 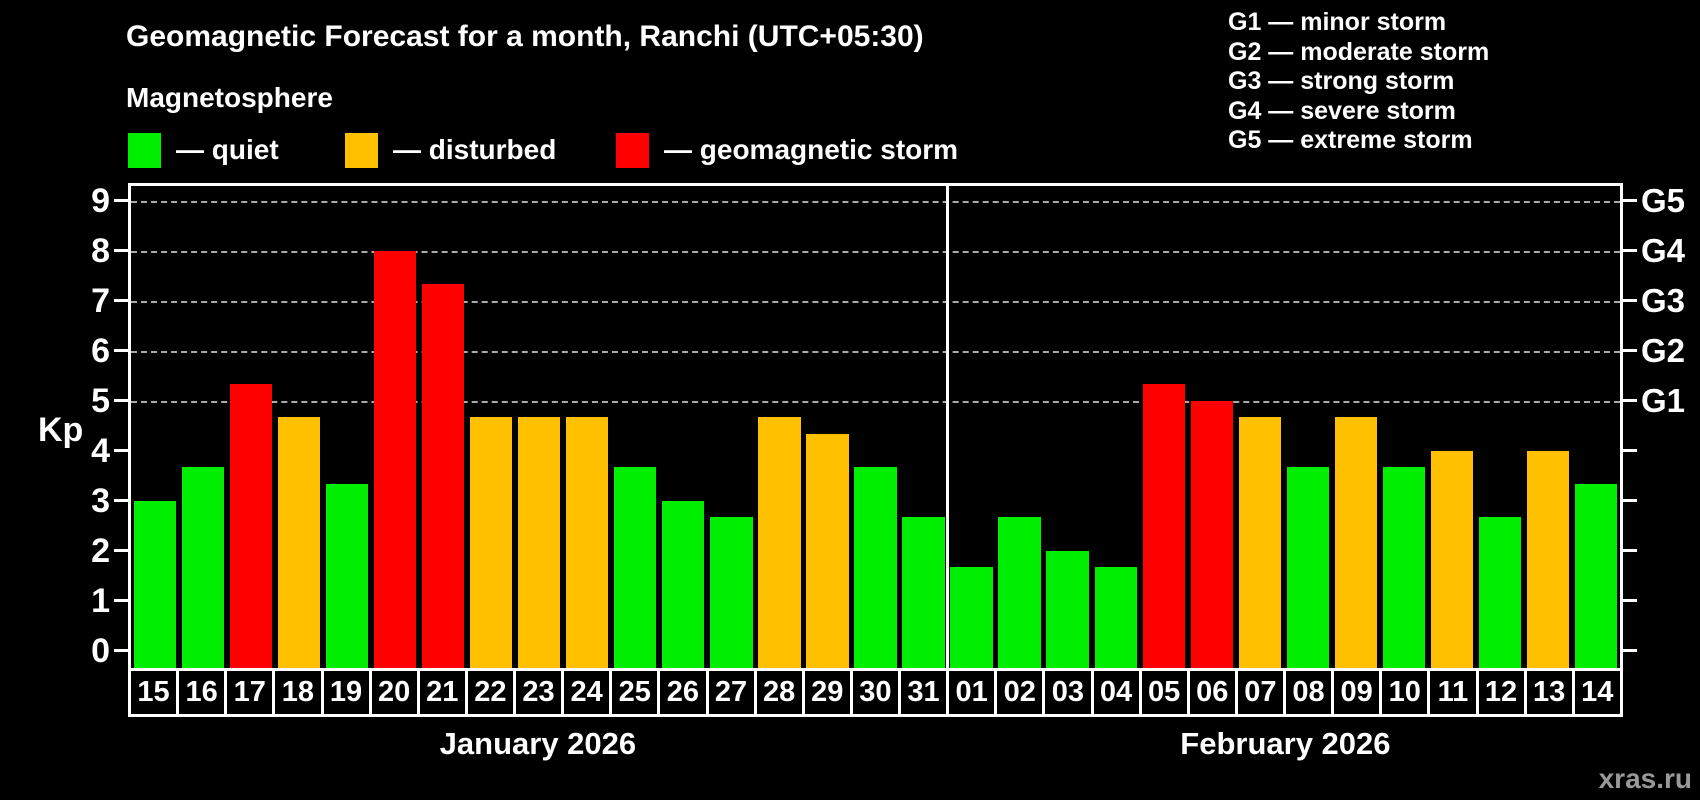 What do you see at coordinates (1341, 81) in the screenshot?
I see `g-legend-line: G3 — strong storm` at bounding box center [1341, 81].